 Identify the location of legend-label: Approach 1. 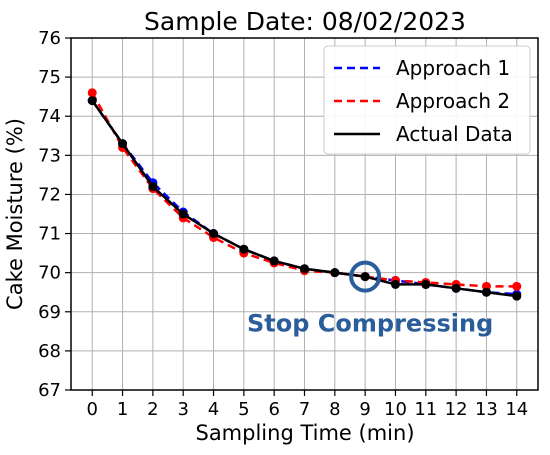
(453, 68).